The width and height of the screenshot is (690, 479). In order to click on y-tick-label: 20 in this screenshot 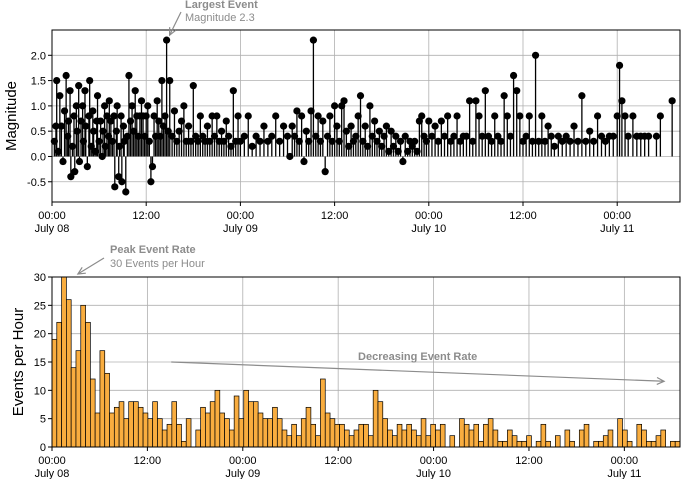, I will do `click(40, 335)`.